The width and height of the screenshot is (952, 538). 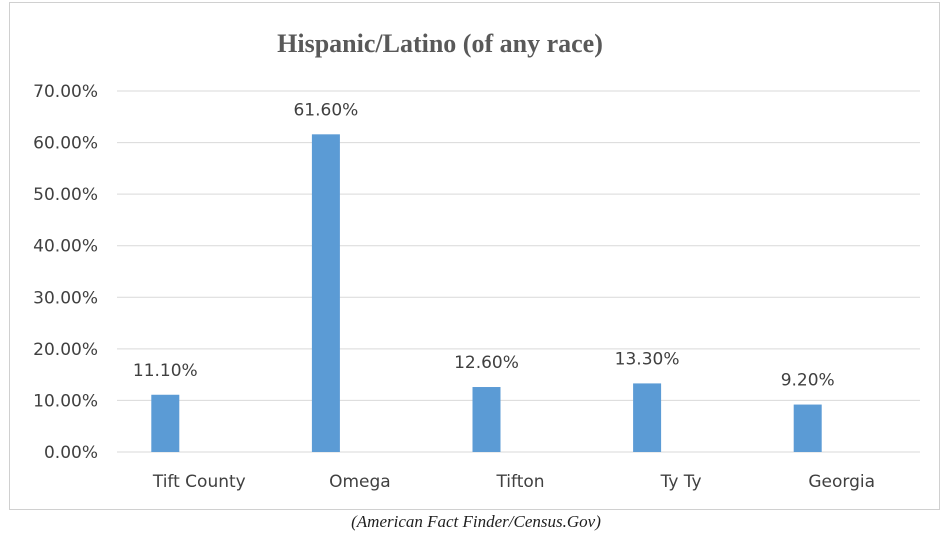 I want to click on source-caption: (American Fact Finder/Census.Gov), so click(x=476, y=521).